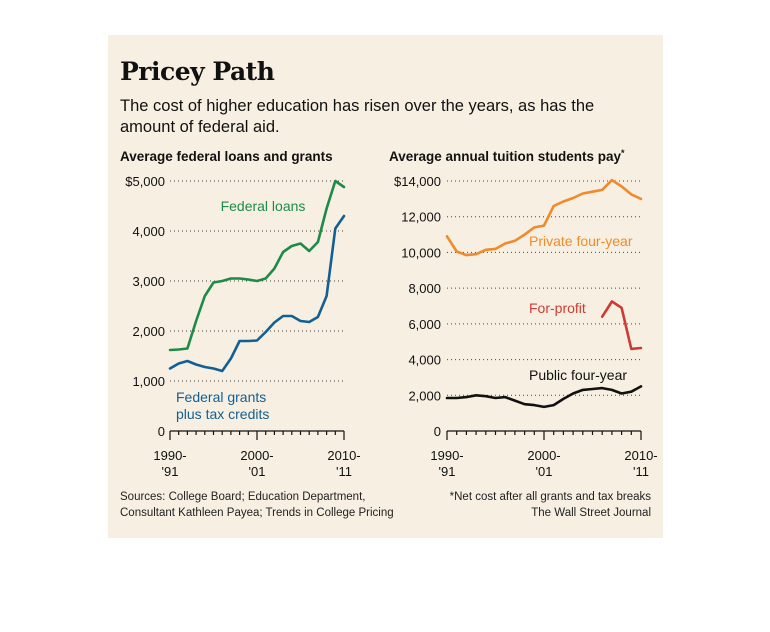 The height and width of the screenshot is (632, 770). What do you see at coordinates (507, 156) in the screenshot?
I see `chart-title: Average annual tuition students pay*` at bounding box center [507, 156].